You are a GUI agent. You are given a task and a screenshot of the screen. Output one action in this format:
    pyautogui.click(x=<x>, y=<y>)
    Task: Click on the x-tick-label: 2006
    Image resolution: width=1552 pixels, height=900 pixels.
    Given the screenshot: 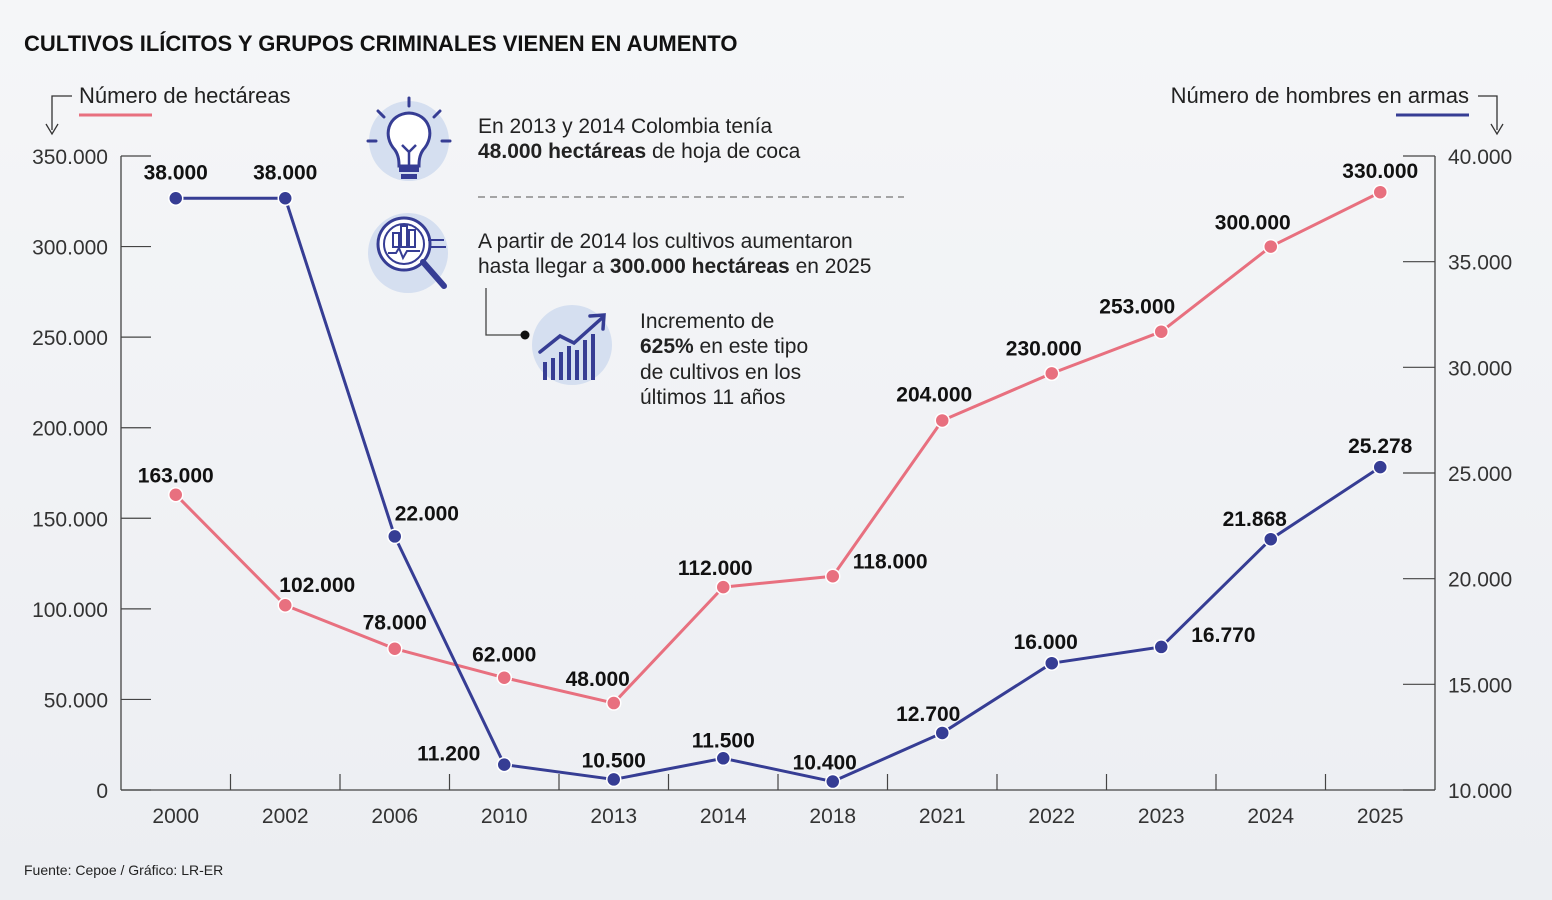 What is the action you would take?
    pyautogui.click(x=394, y=816)
    